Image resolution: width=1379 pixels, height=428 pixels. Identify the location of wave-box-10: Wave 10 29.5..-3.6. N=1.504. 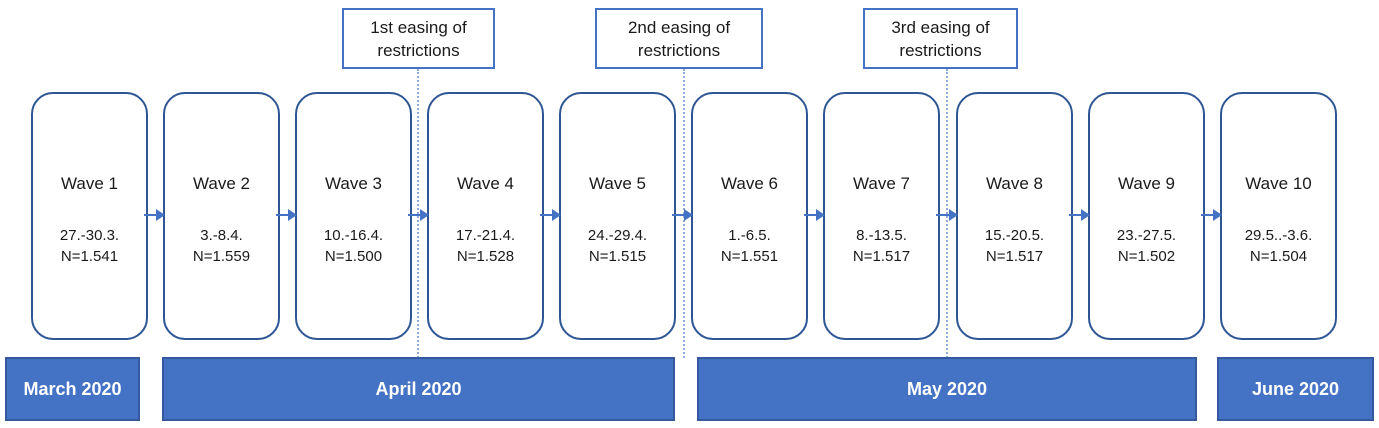
(1278, 216).